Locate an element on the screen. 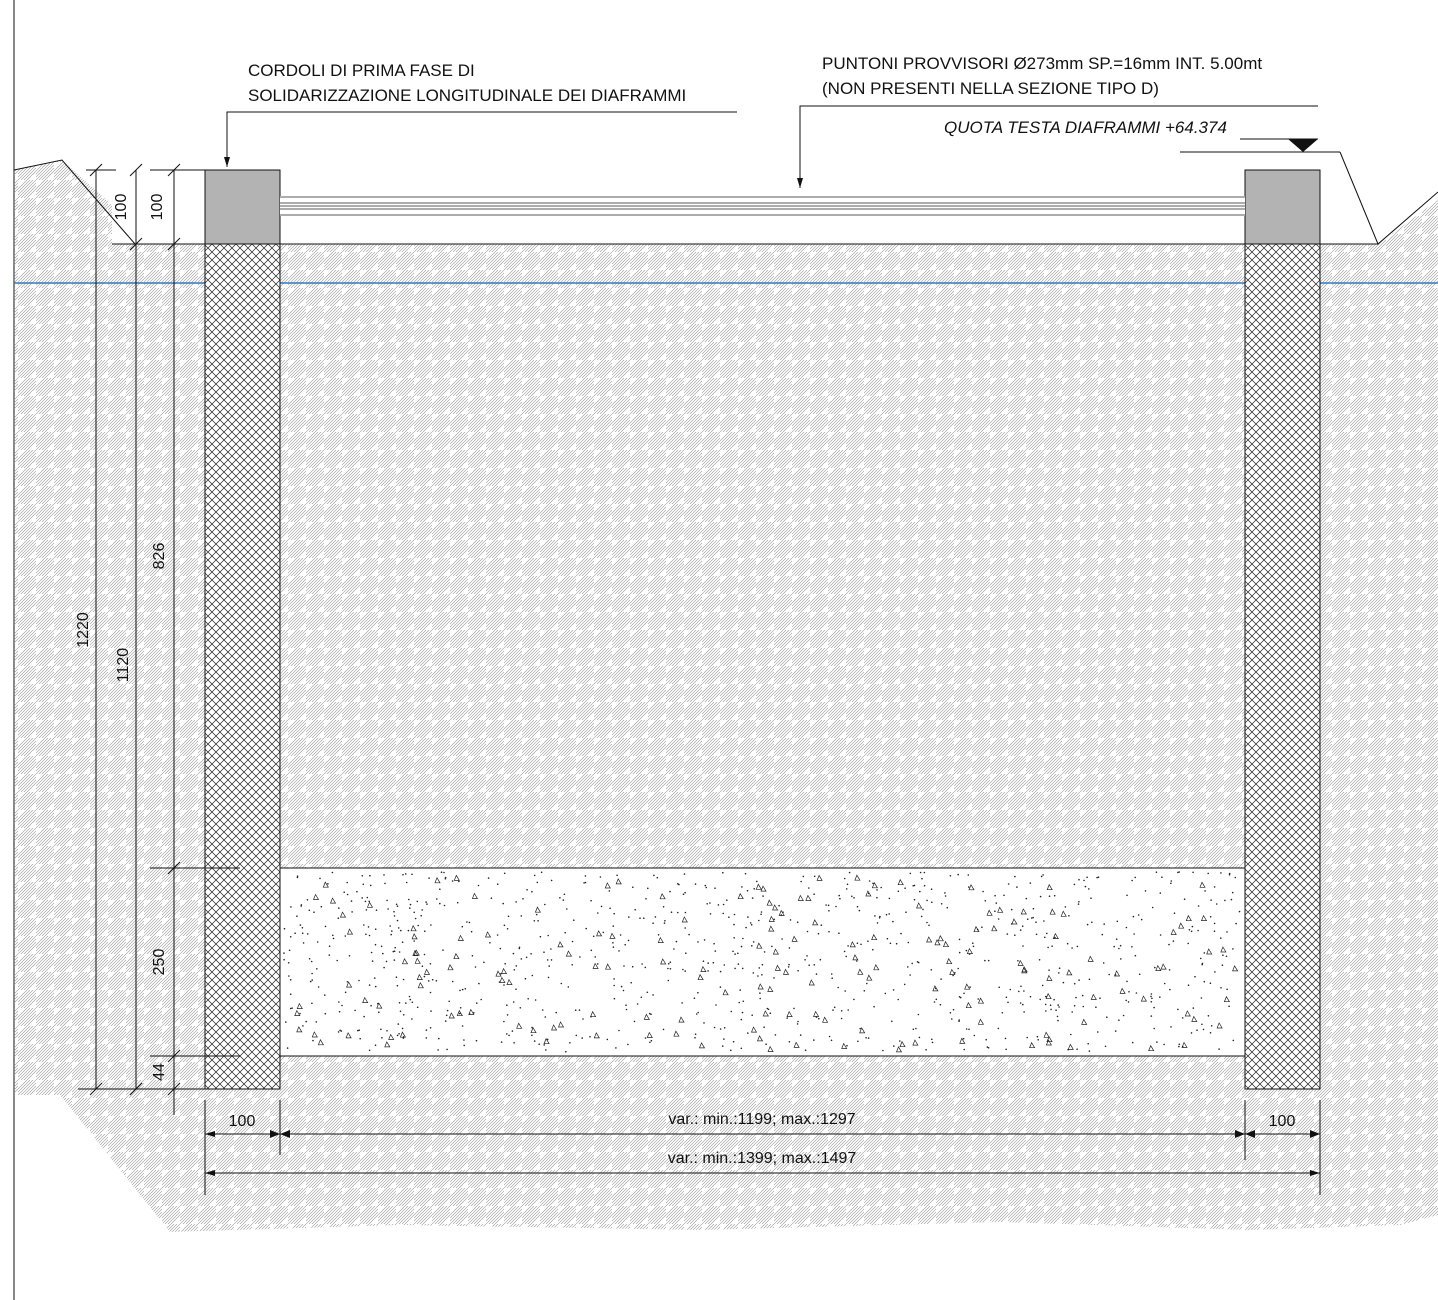  dim-left-100-a: 100 is located at coordinates (121, 207).